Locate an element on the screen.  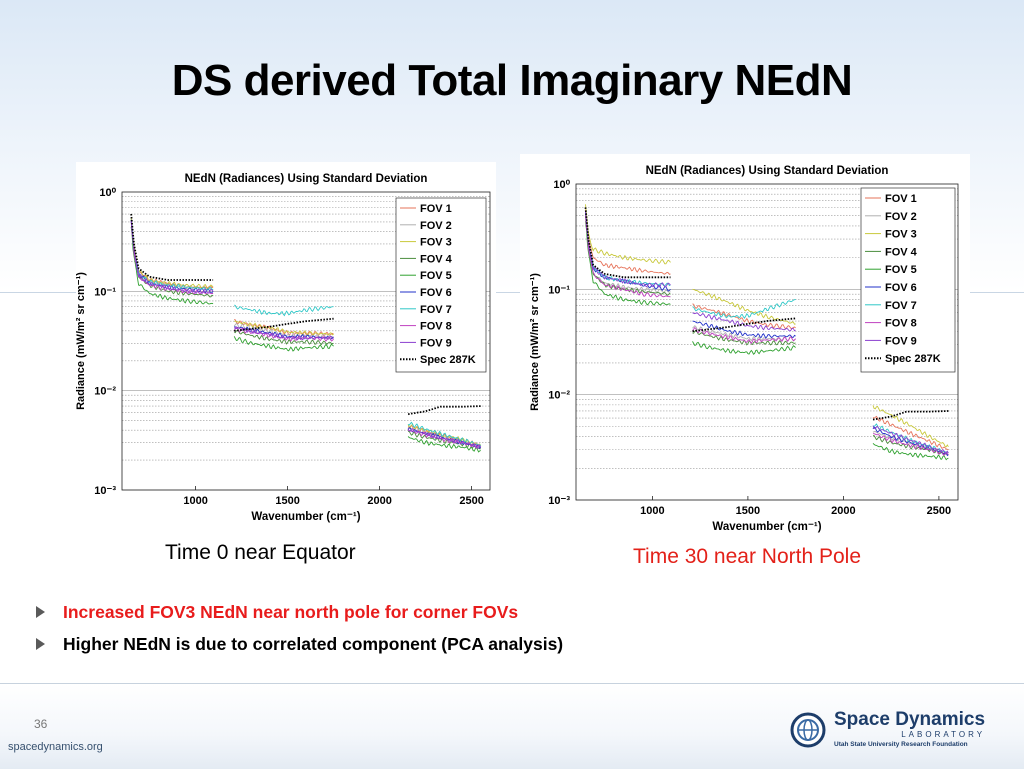
legend-label-fov-3: FOV 3 is located at coordinates (436, 243).